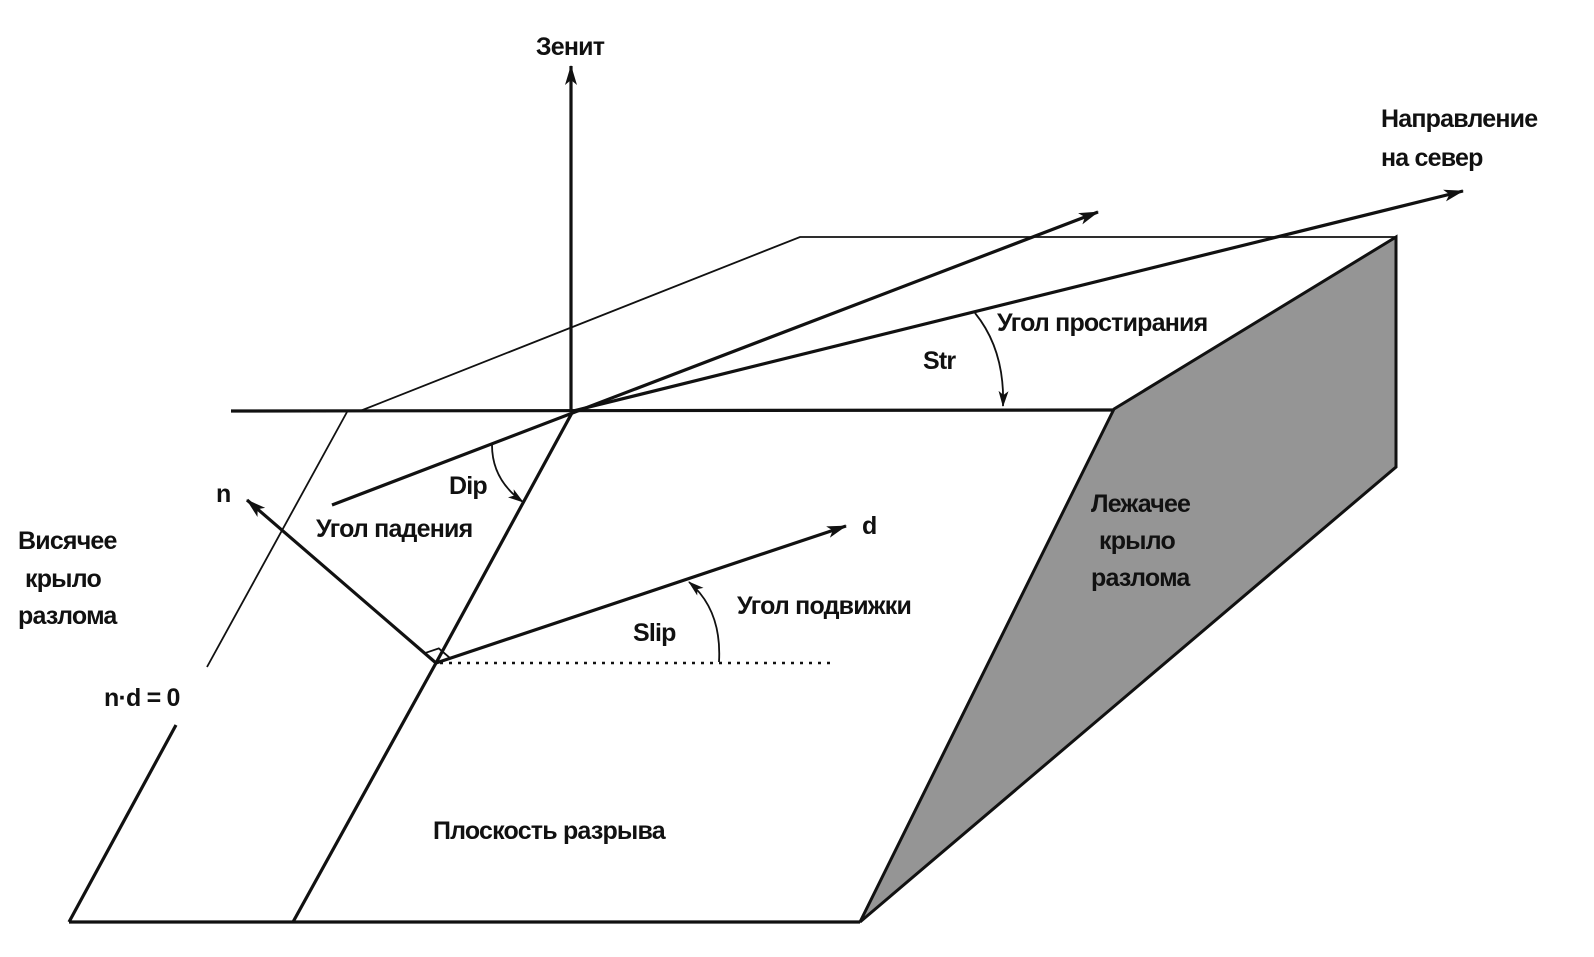  I want to click on slip-vector-arrow, so click(641, 594).